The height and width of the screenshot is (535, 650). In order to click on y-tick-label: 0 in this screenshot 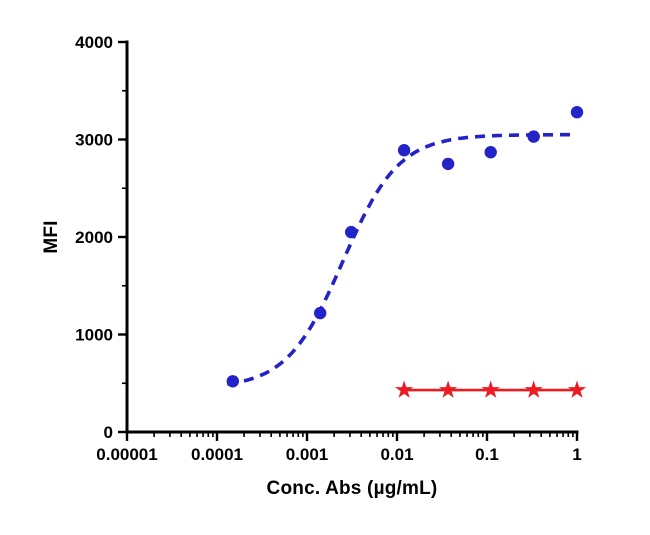, I will do `click(108, 432)`.